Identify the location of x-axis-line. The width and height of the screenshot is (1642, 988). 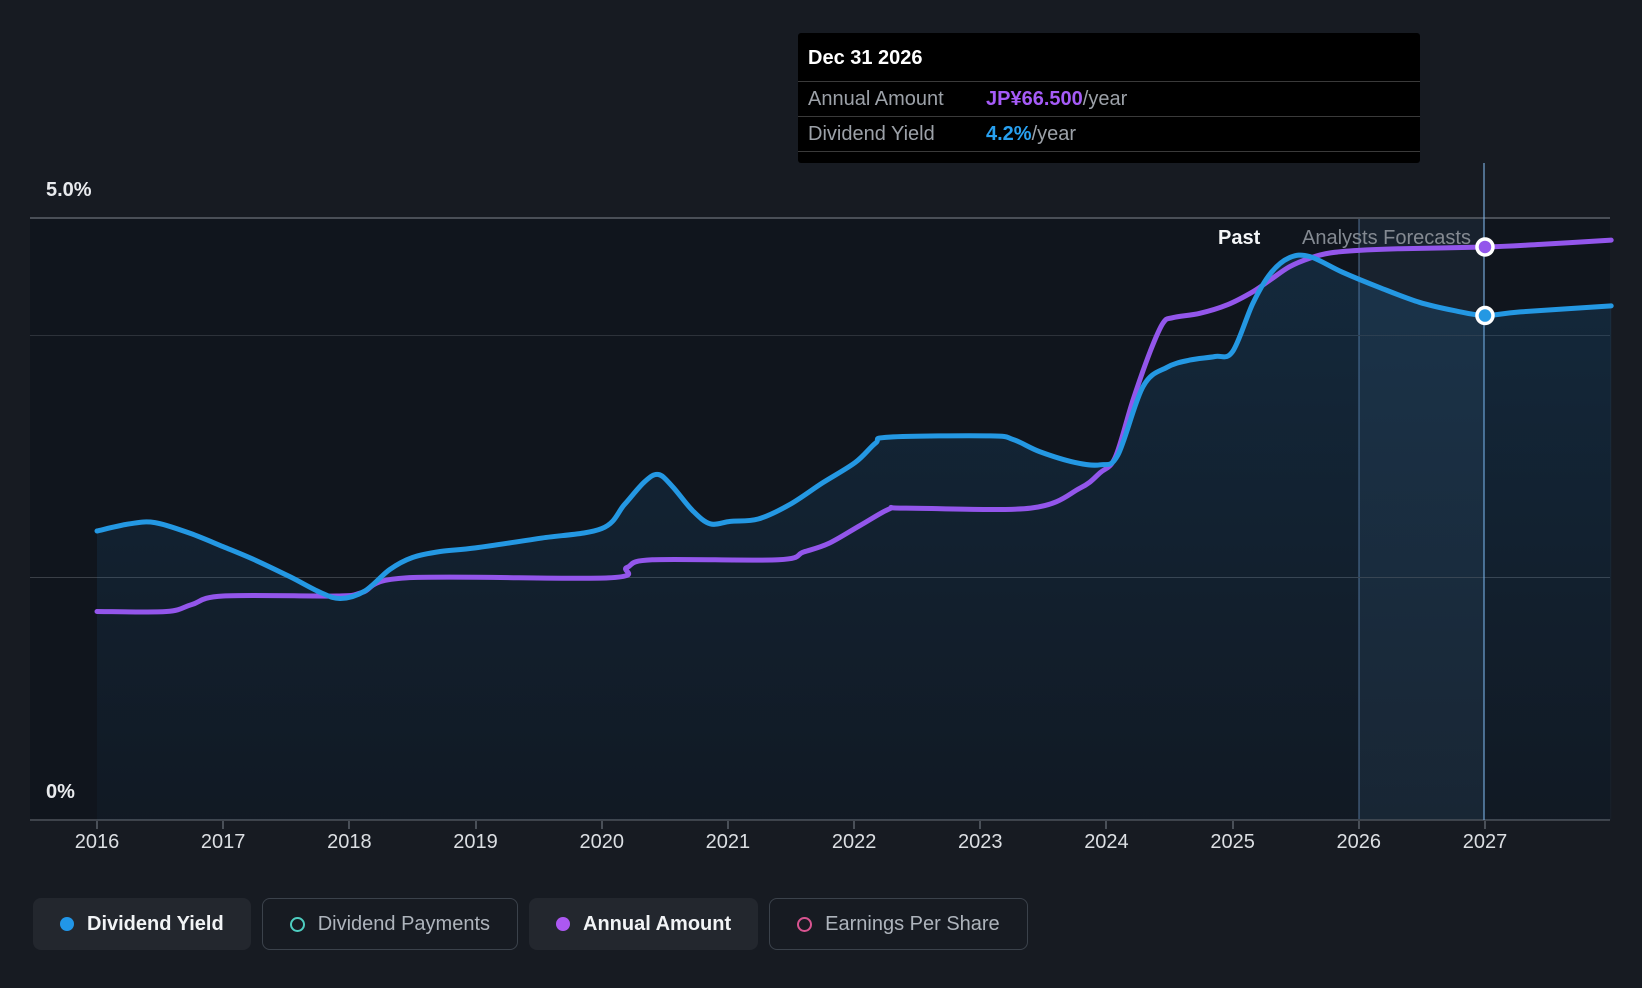
(820, 820).